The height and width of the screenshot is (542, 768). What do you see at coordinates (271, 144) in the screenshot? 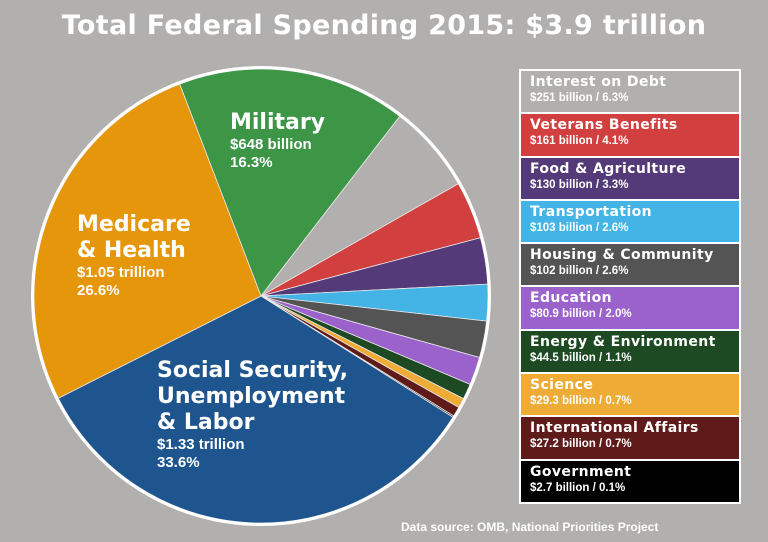
I see `label-amount: $648 billion` at bounding box center [271, 144].